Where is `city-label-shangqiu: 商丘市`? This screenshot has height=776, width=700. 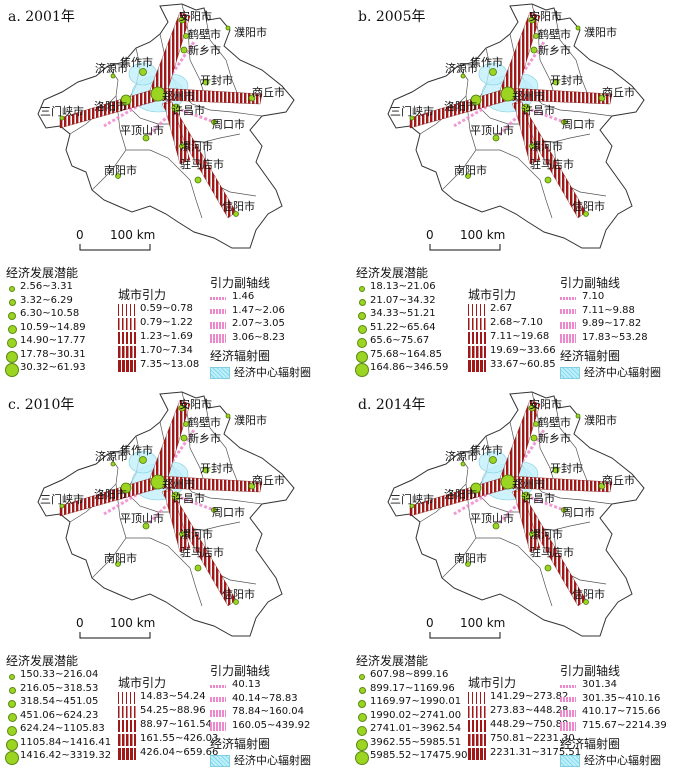
city-label-shangqiu: 商丘市 is located at coordinates (268, 92).